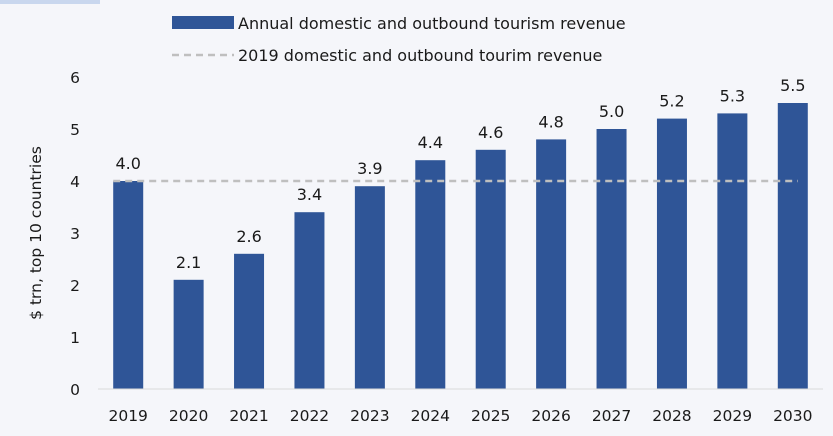  I want to click on x-tick-label: 2019, so click(127, 416).